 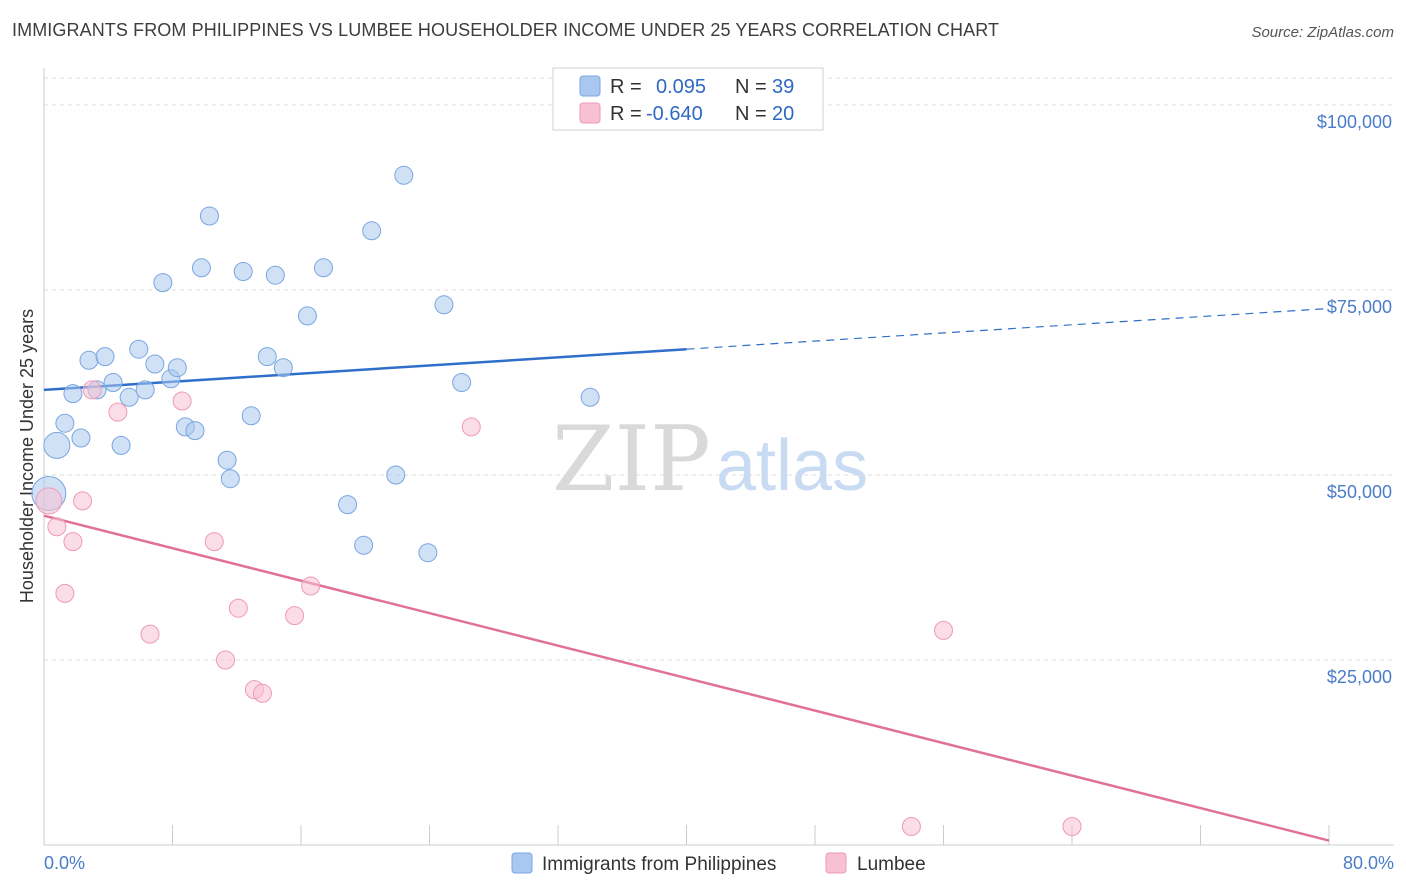 I want to click on watermark: ZIP atlas, so click(x=710, y=459).